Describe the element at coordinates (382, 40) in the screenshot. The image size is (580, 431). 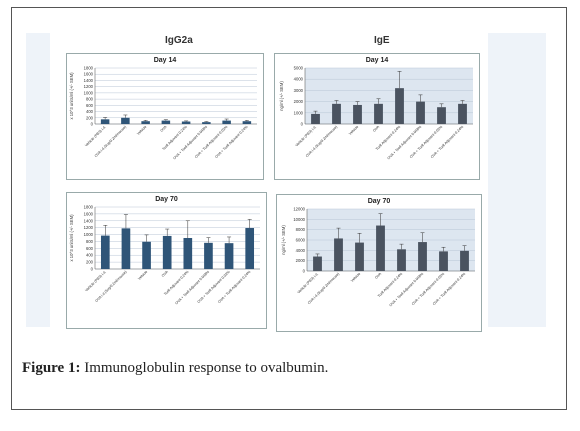
I see `column-title-ige: IgE` at that location.